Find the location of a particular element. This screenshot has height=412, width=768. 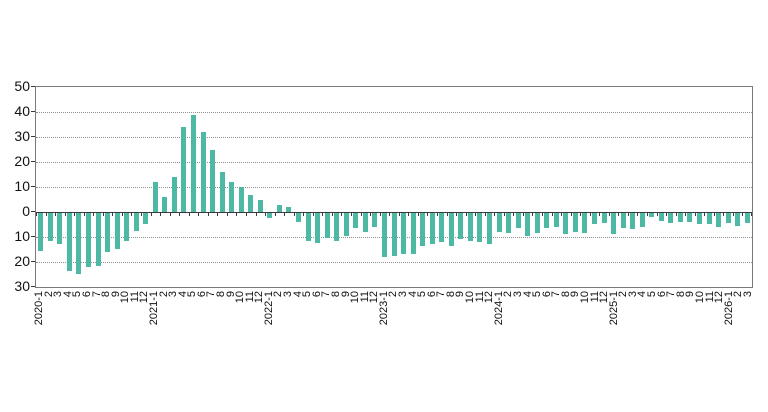

y-axis-tick-label: 30 is located at coordinates (22, 286).